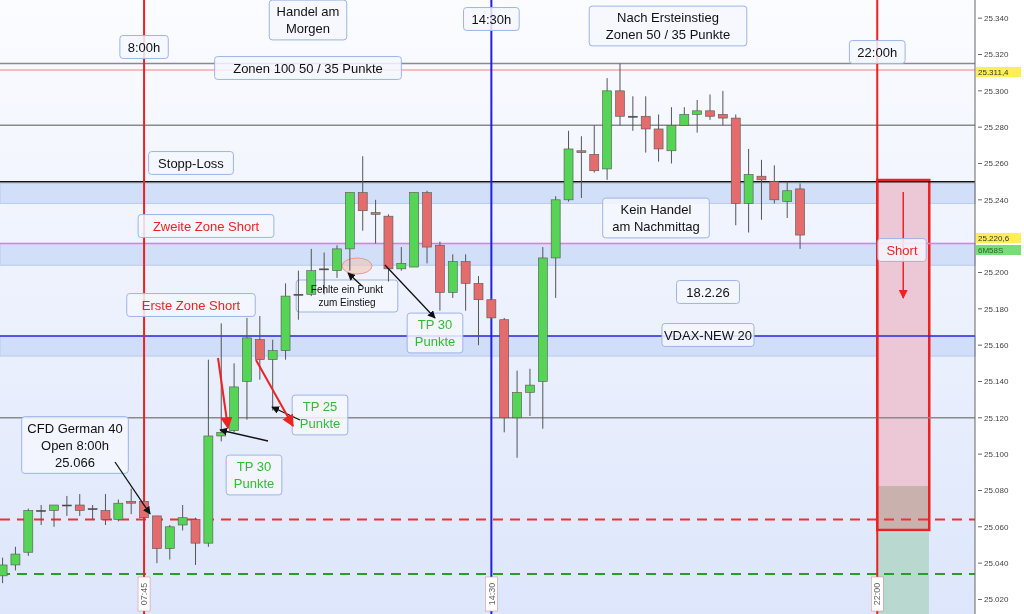 Image resolution: width=1024 pixels, height=614 pixels. I want to click on y-tick-label: 25.020, so click(997, 600).